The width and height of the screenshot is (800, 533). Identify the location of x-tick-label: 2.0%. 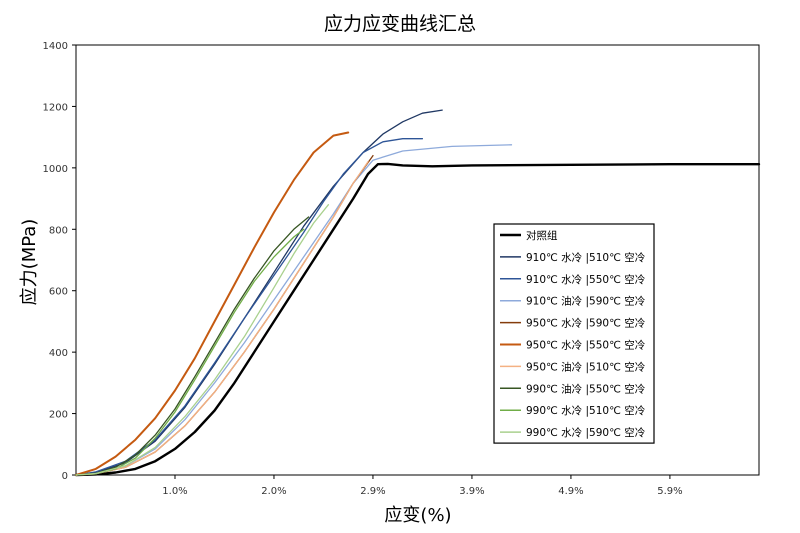
(273, 491).